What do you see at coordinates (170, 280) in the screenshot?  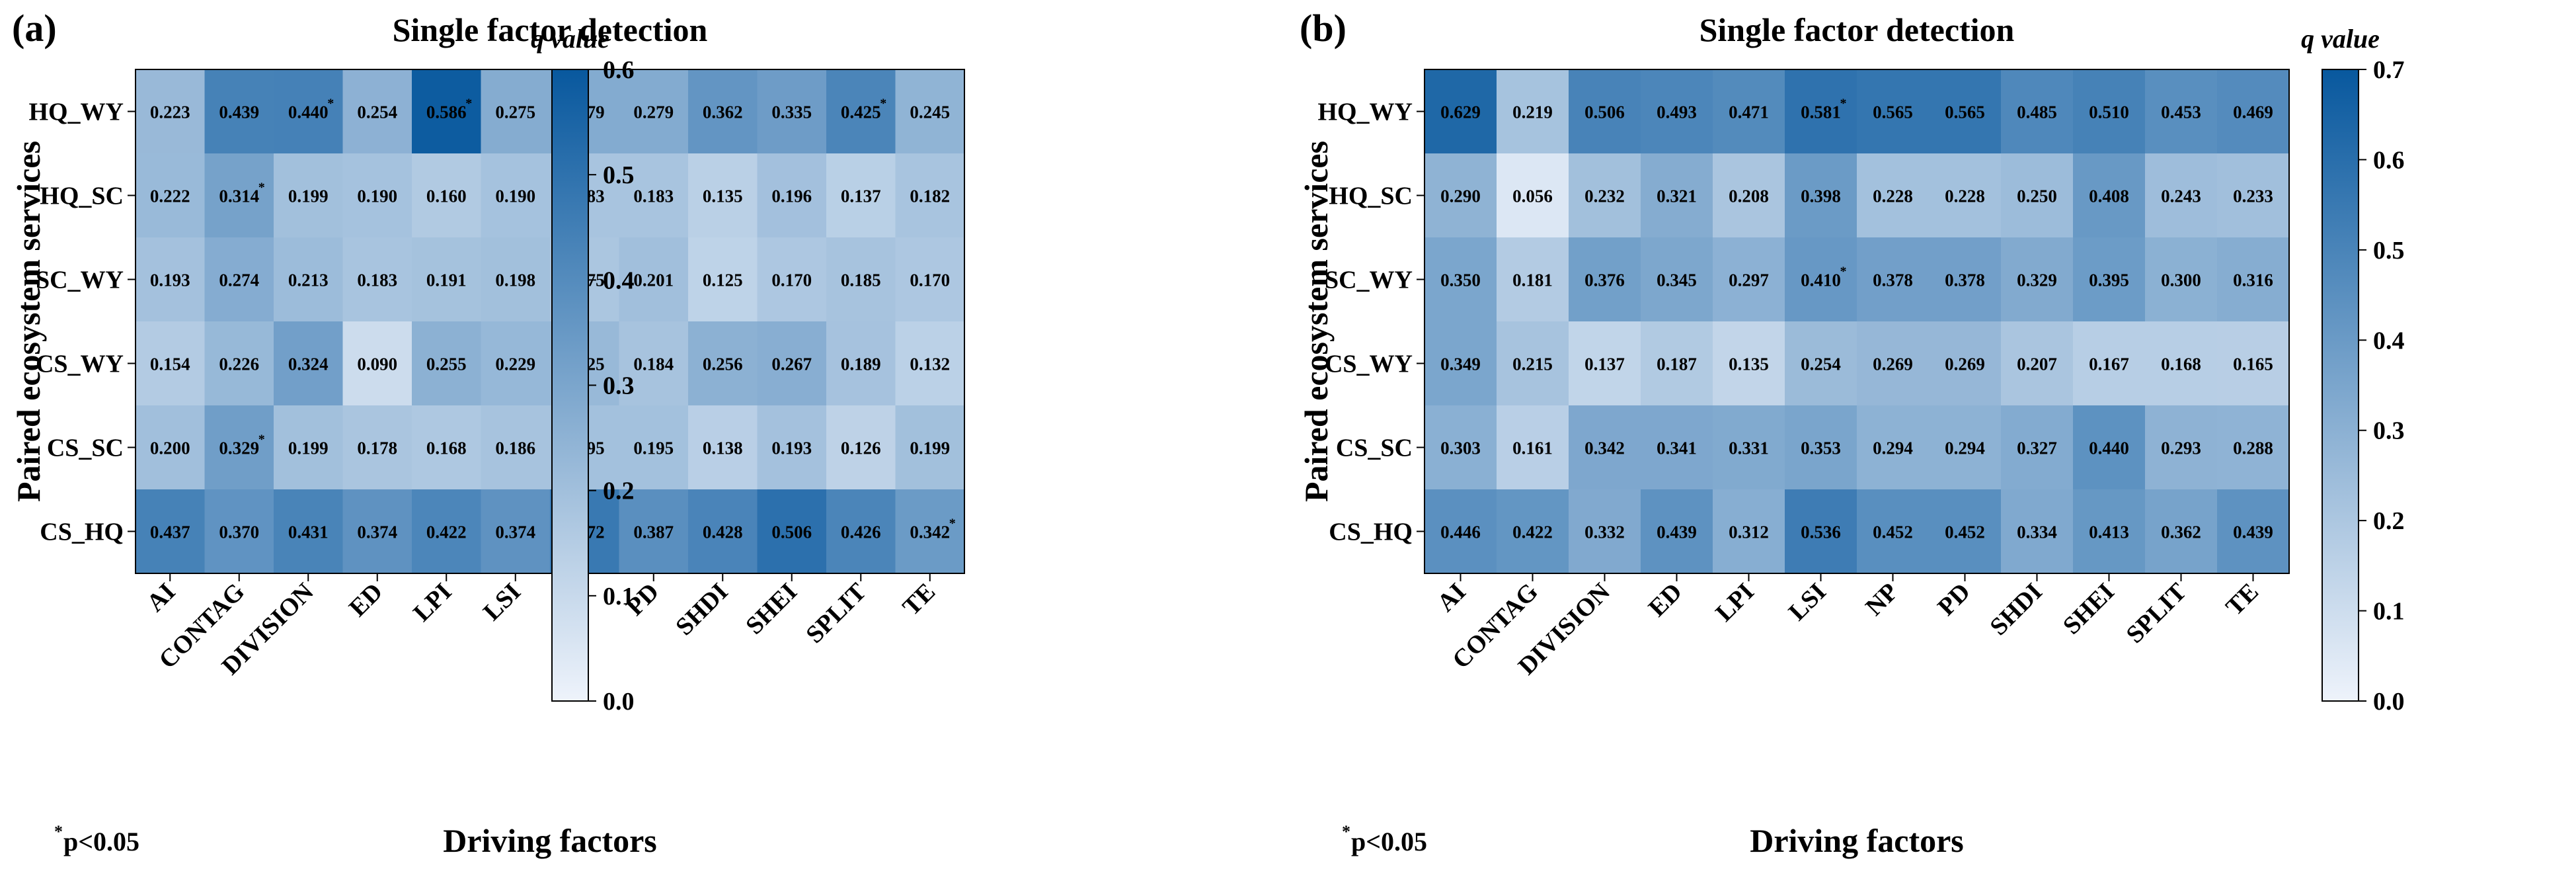 I see `cell-value-label: 0.193` at bounding box center [170, 280].